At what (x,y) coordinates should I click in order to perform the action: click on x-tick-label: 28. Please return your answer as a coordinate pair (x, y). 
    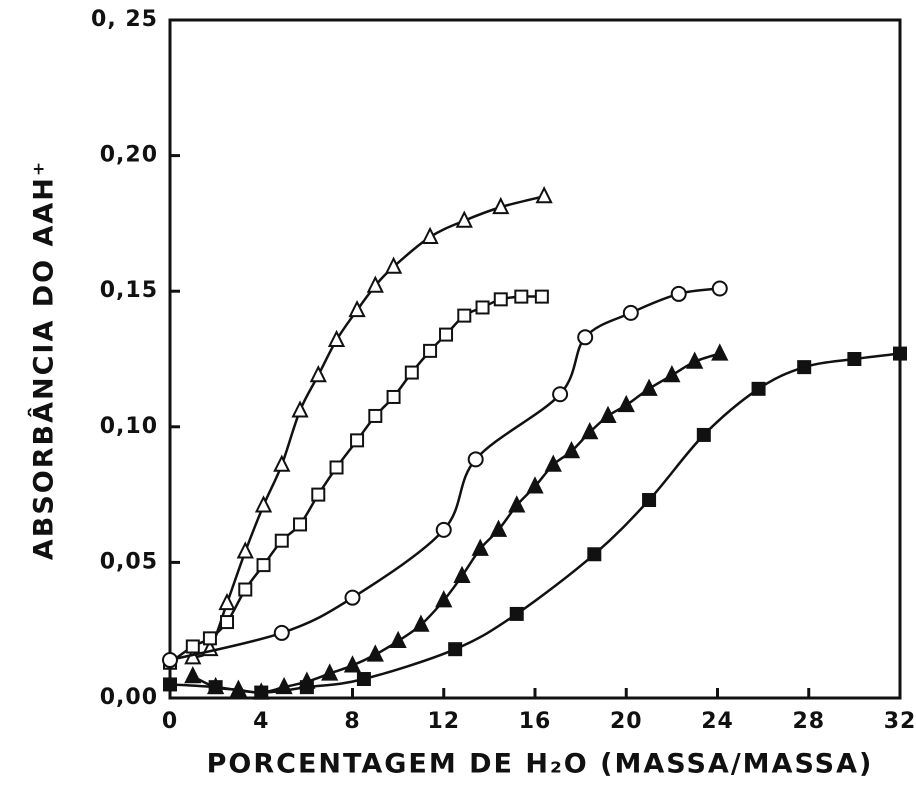
    Looking at the image, I should click on (808, 721).